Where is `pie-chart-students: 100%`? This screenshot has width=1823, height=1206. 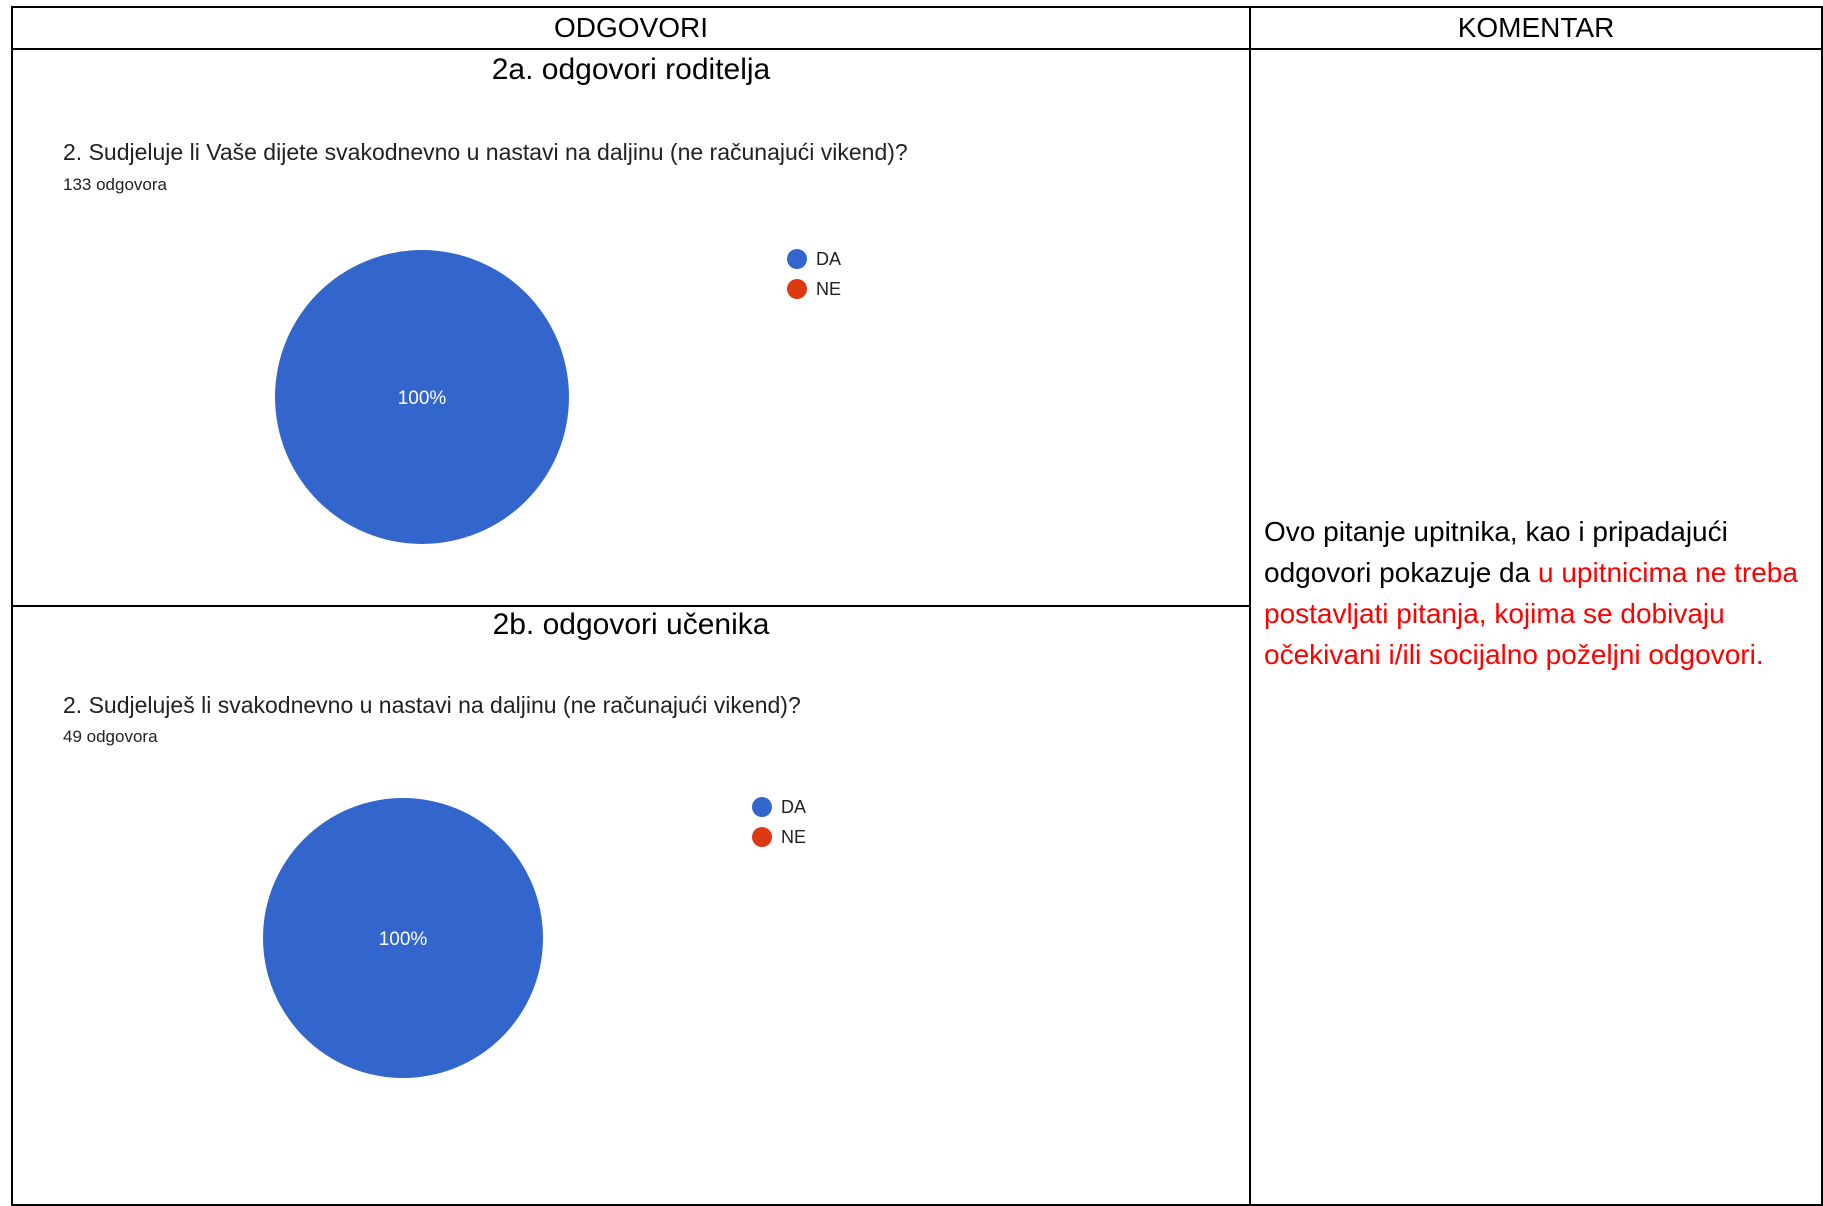
pie-chart-students: 100% is located at coordinates (403, 938).